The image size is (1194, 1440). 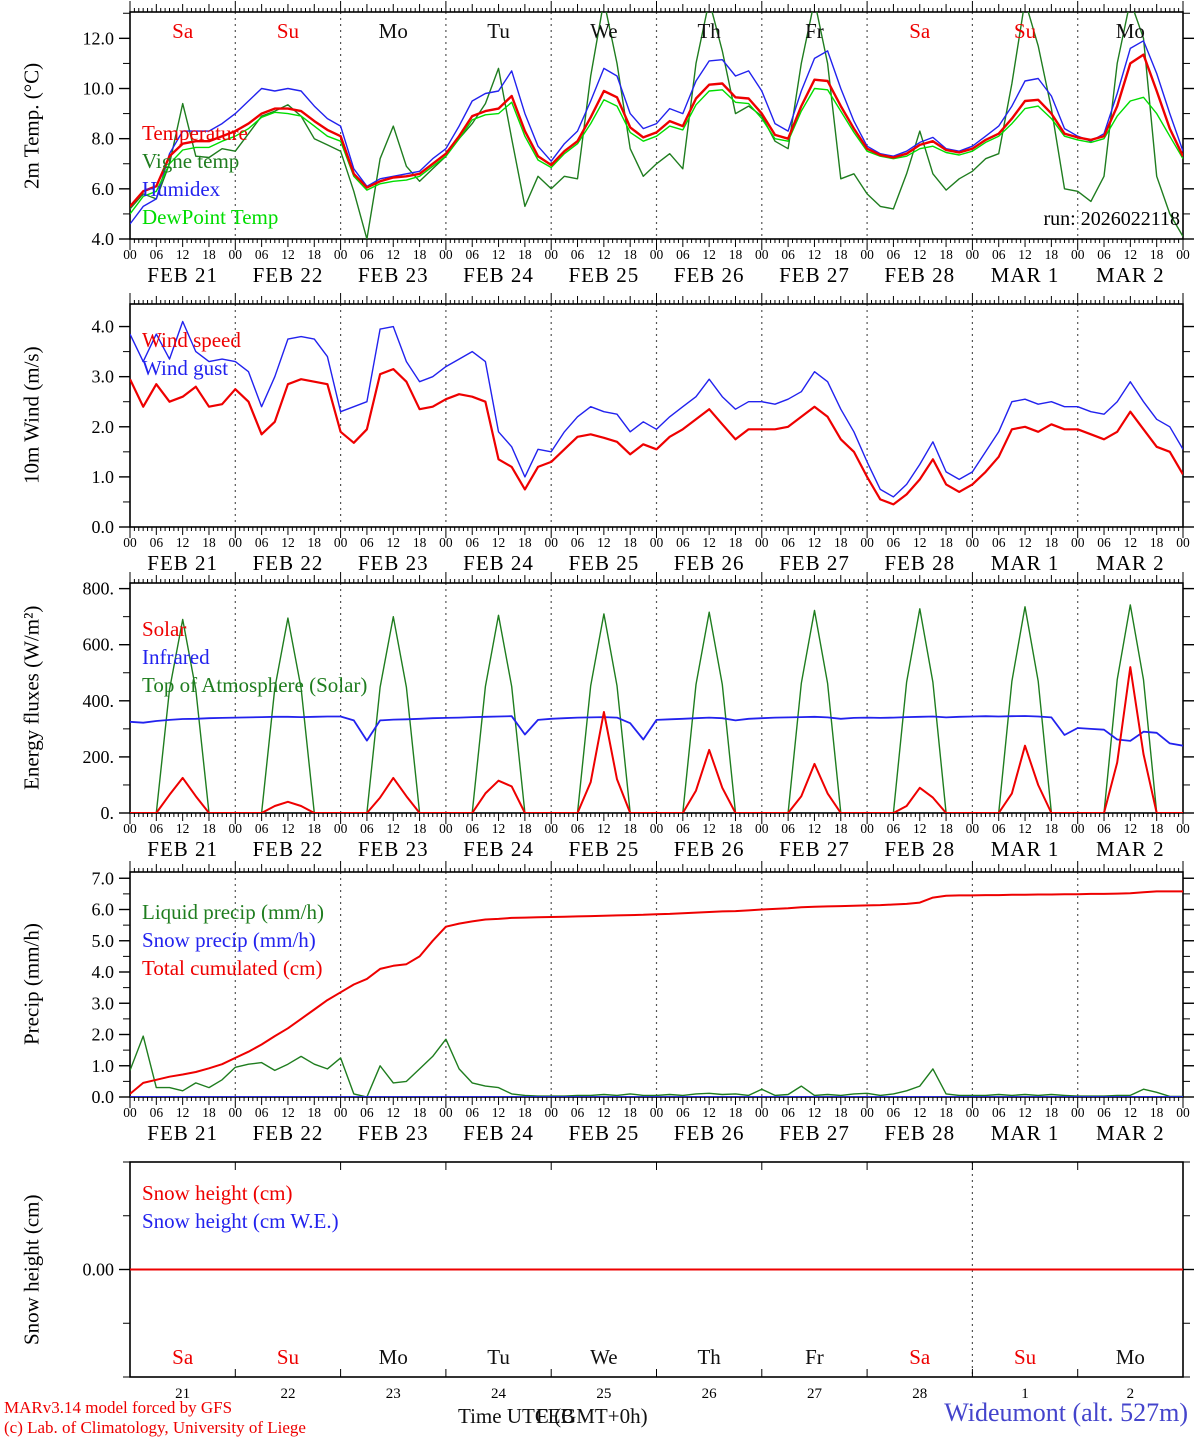 I want to click on y-axis-title-temperature: 2m Temp. (°C), so click(x=31, y=125).